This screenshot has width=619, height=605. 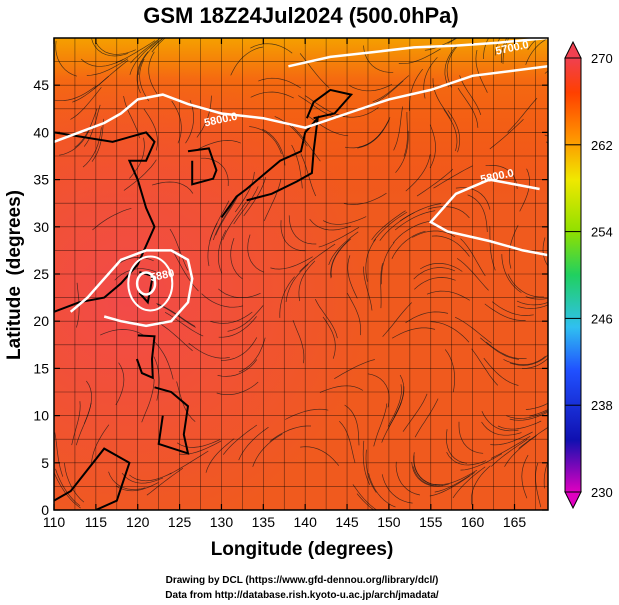 What do you see at coordinates (389, 522) in the screenshot?
I see `x-tick-label: 150` at bounding box center [389, 522].